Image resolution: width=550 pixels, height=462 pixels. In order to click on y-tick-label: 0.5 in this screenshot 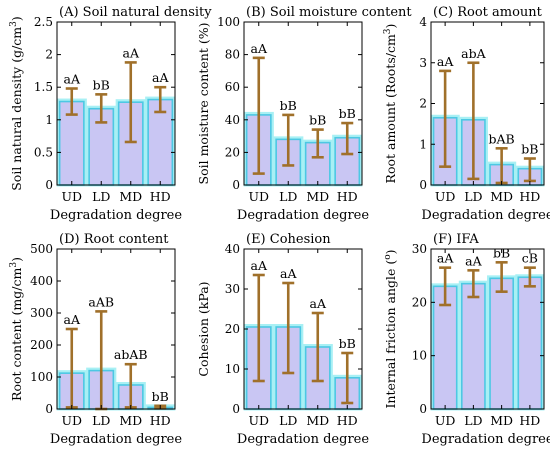, I will do `click(43, 152)`.